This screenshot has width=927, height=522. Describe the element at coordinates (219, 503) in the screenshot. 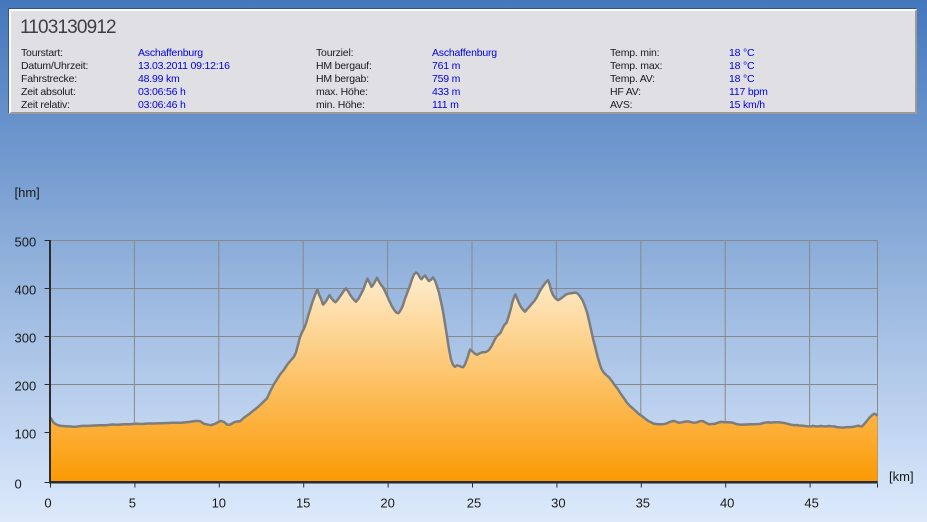

I see `svg-text: 10` at that location.